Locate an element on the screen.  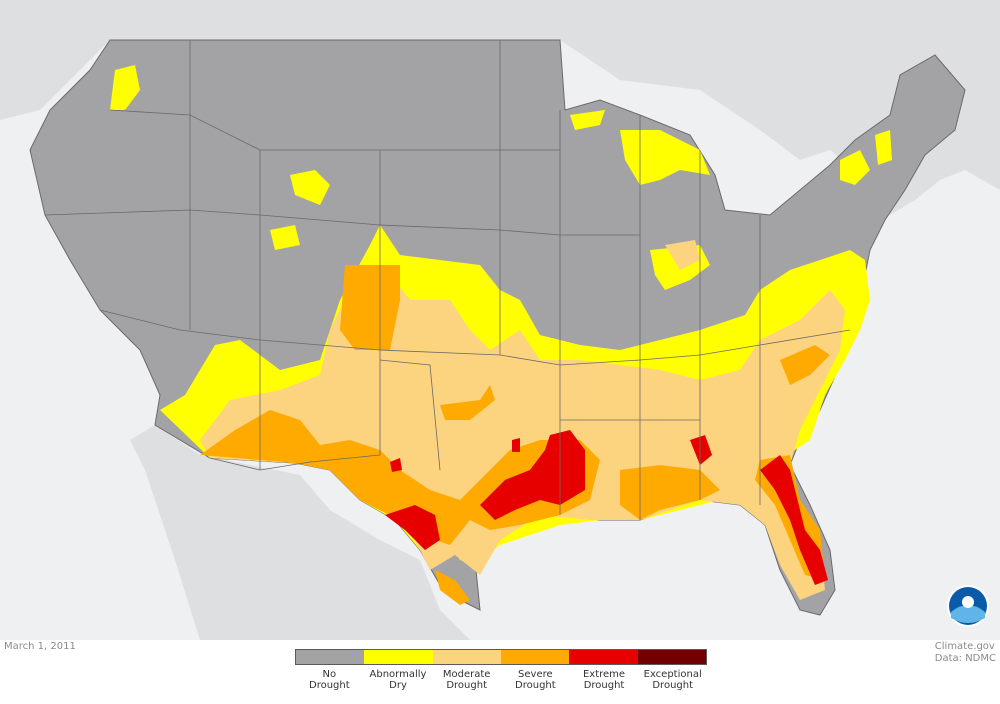
legend-label-exceptional: Exceptional Drought is located at coordinates (672, 680).